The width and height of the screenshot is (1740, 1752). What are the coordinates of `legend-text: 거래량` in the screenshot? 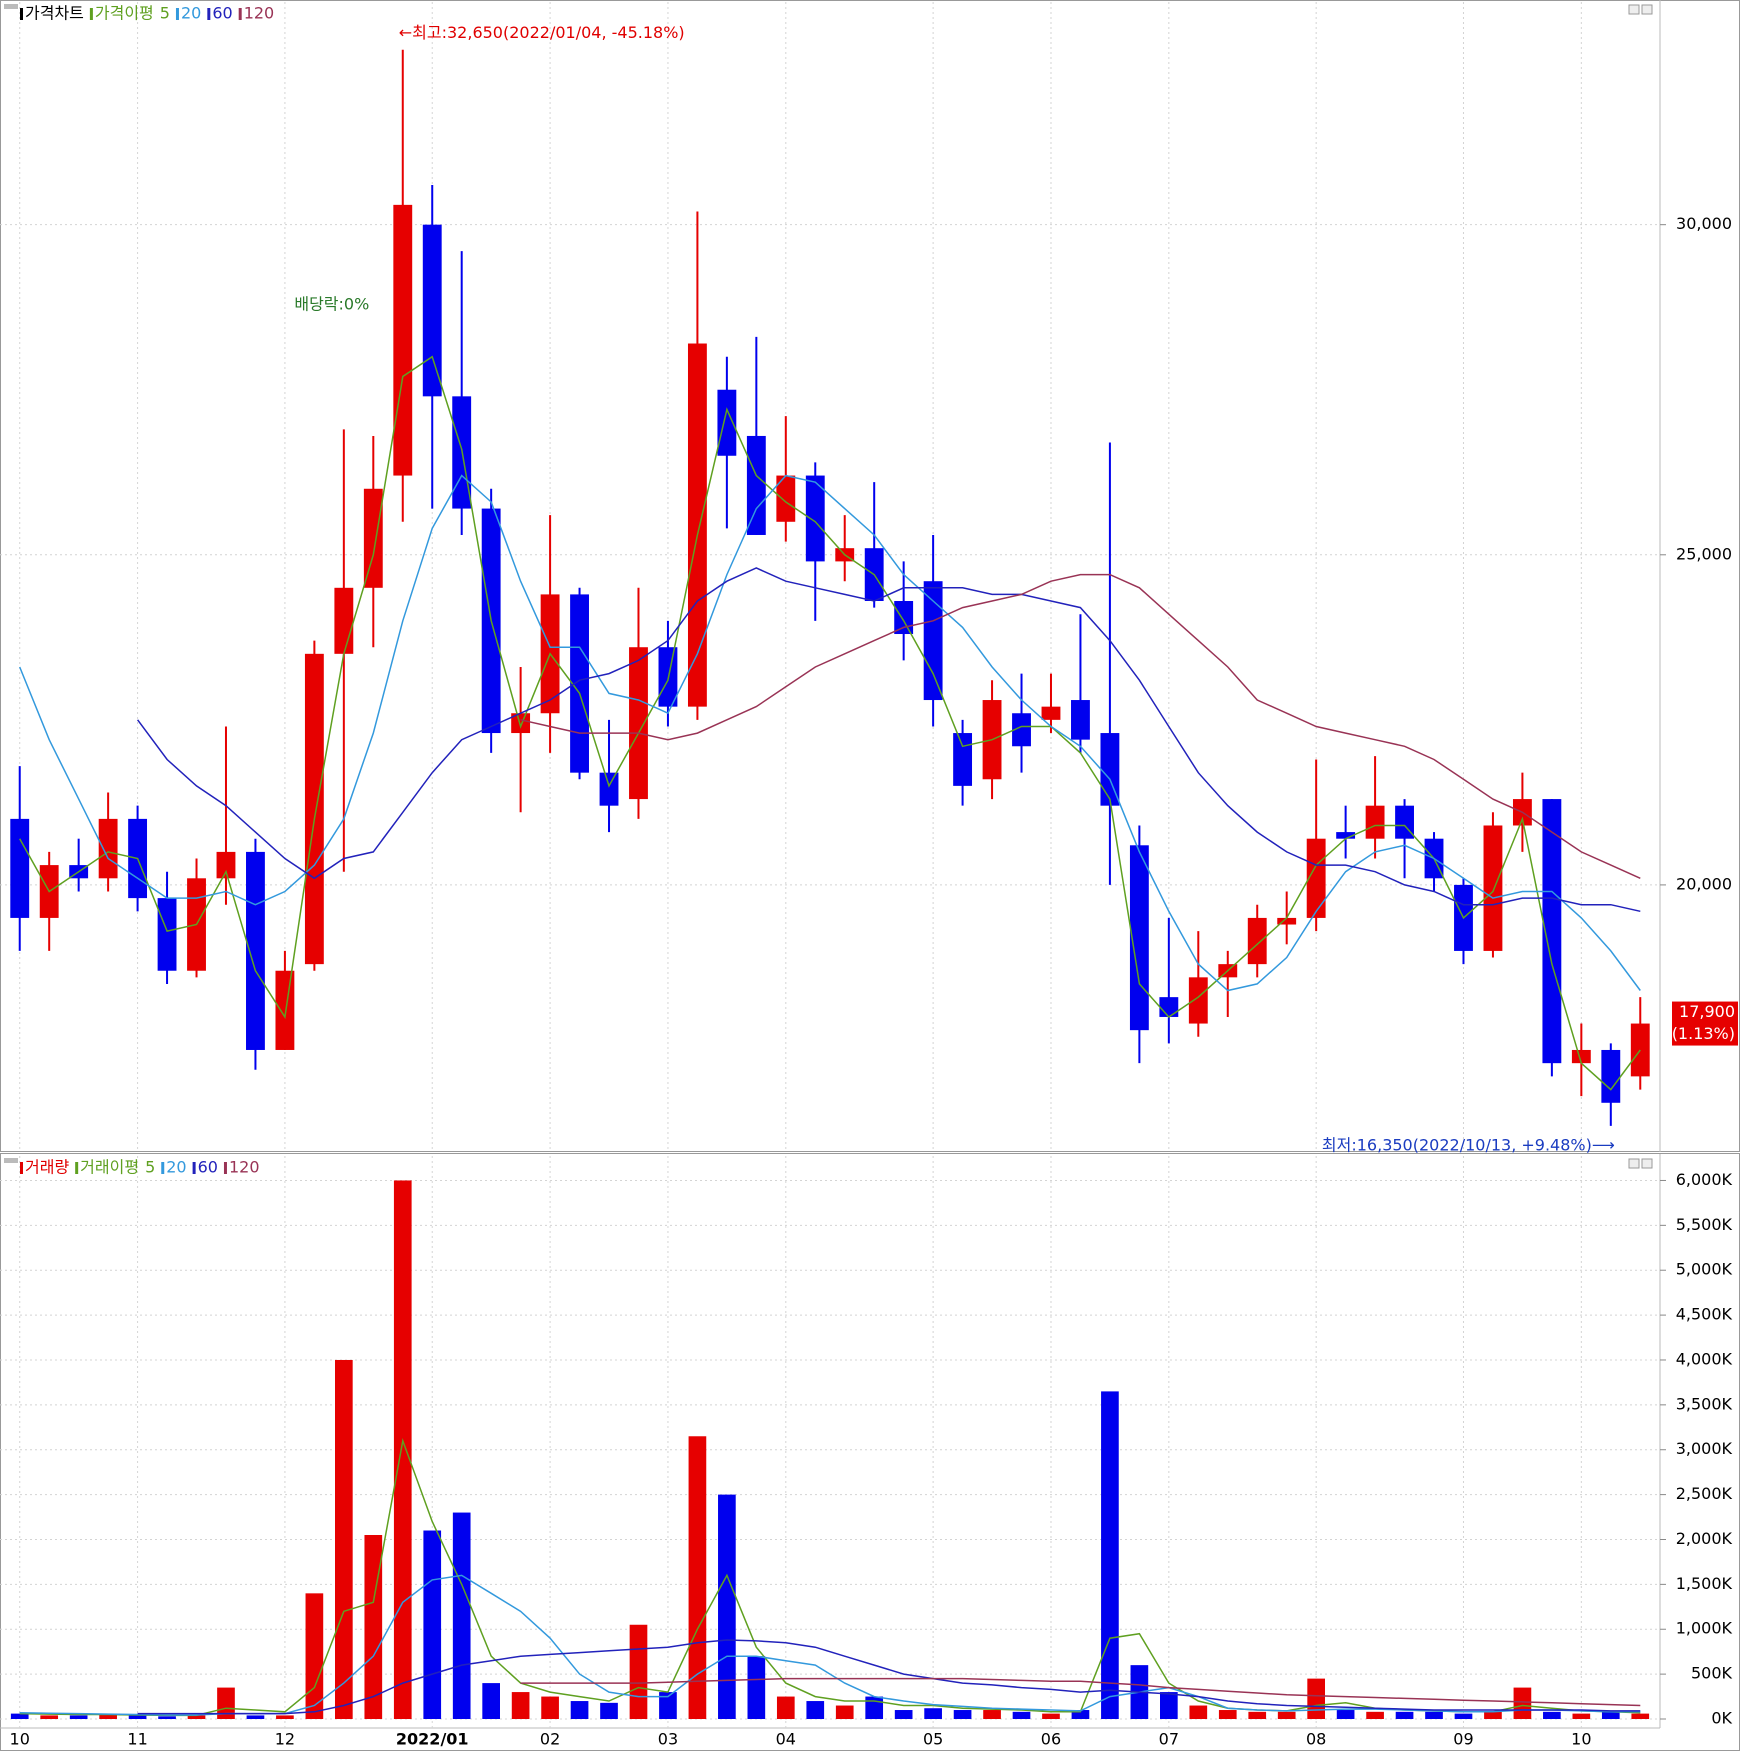 It's located at (47, 1167).